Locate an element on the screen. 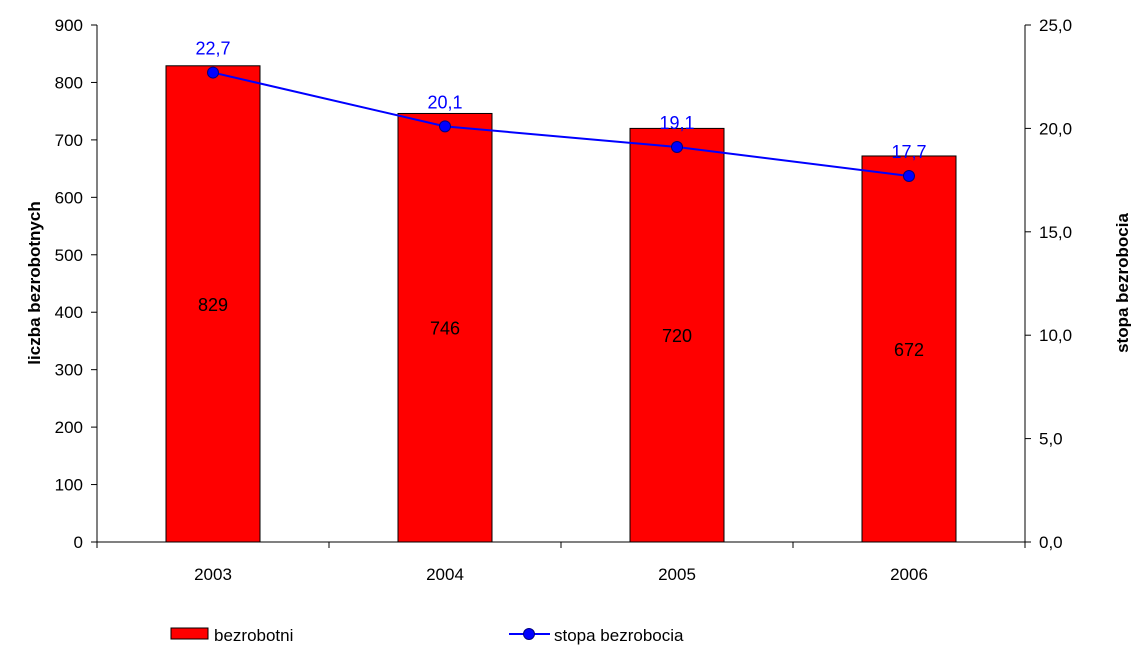 The height and width of the screenshot is (645, 1131). bar-2005 is located at coordinates (677, 335).